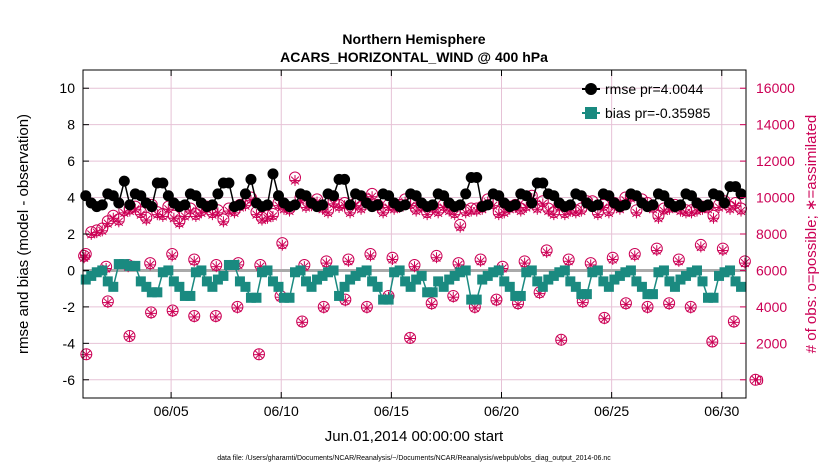 This screenshot has width=830, height=470. I want to click on y-right-tick-label: 2000, so click(771, 343).